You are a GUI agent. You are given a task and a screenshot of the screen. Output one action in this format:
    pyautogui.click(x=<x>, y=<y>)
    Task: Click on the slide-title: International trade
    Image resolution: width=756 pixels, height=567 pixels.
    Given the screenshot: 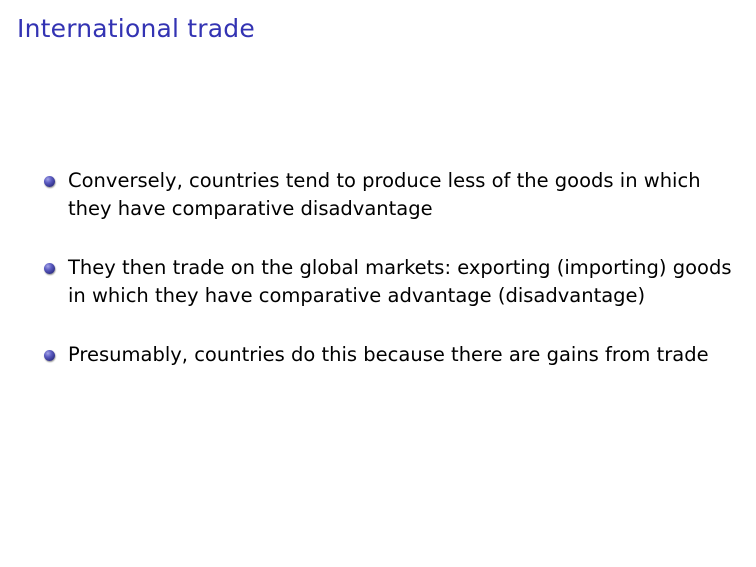 What is the action you would take?
    pyautogui.click(x=136, y=28)
    